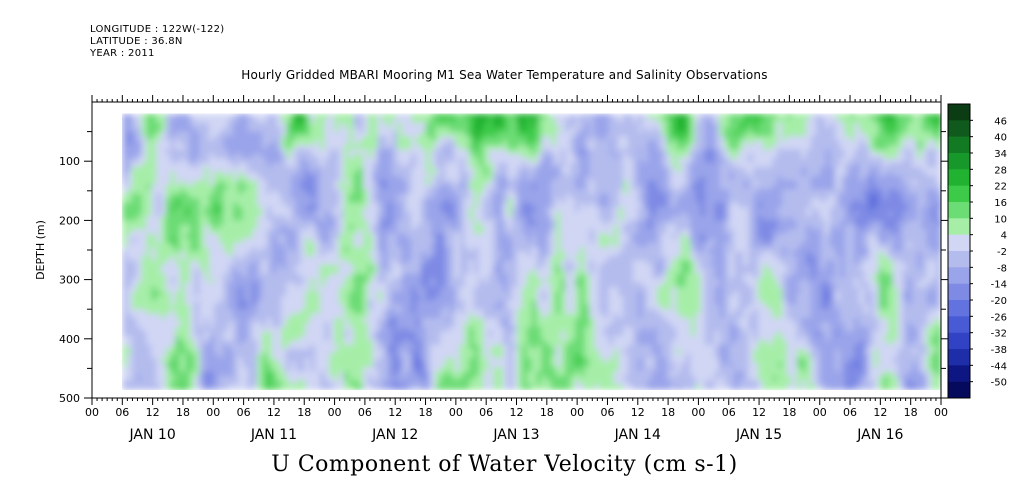 The height and width of the screenshot is (504, 1009). What do you see at coordinates (69, 220) in the screenshot?
I see `y-tick-label: 200` at bounding box center [69, 220].